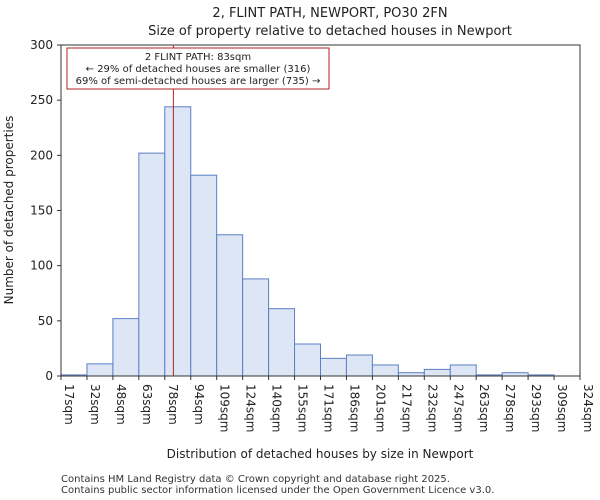 The height and width of the screenshot is (500, 600). What do you see at coordinates (484, 408) in the screenshot?
I see `x-tick-label: 263sqm` at bounding box center [484, 408].